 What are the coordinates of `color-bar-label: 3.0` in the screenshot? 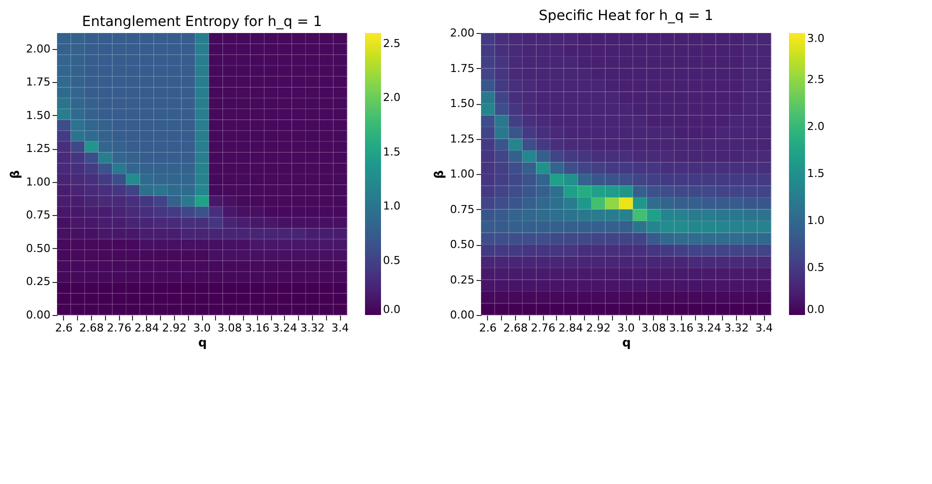 It's located at (815, 38).